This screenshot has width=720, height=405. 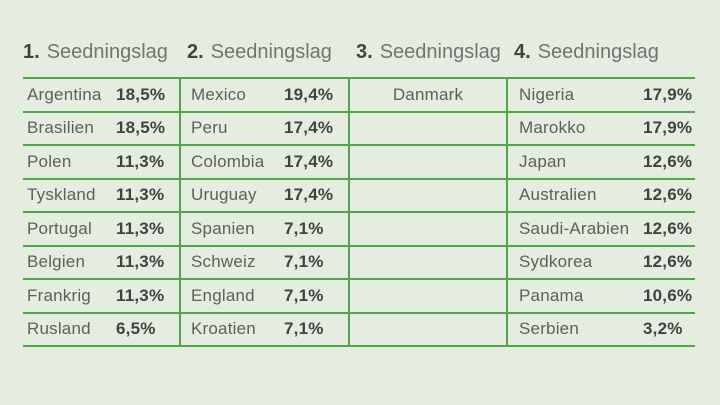 What do you see at coordinates (601, 196) in the screenshot?
I see `table-row: Australien 12,6%` at bounding box center [601, 196].